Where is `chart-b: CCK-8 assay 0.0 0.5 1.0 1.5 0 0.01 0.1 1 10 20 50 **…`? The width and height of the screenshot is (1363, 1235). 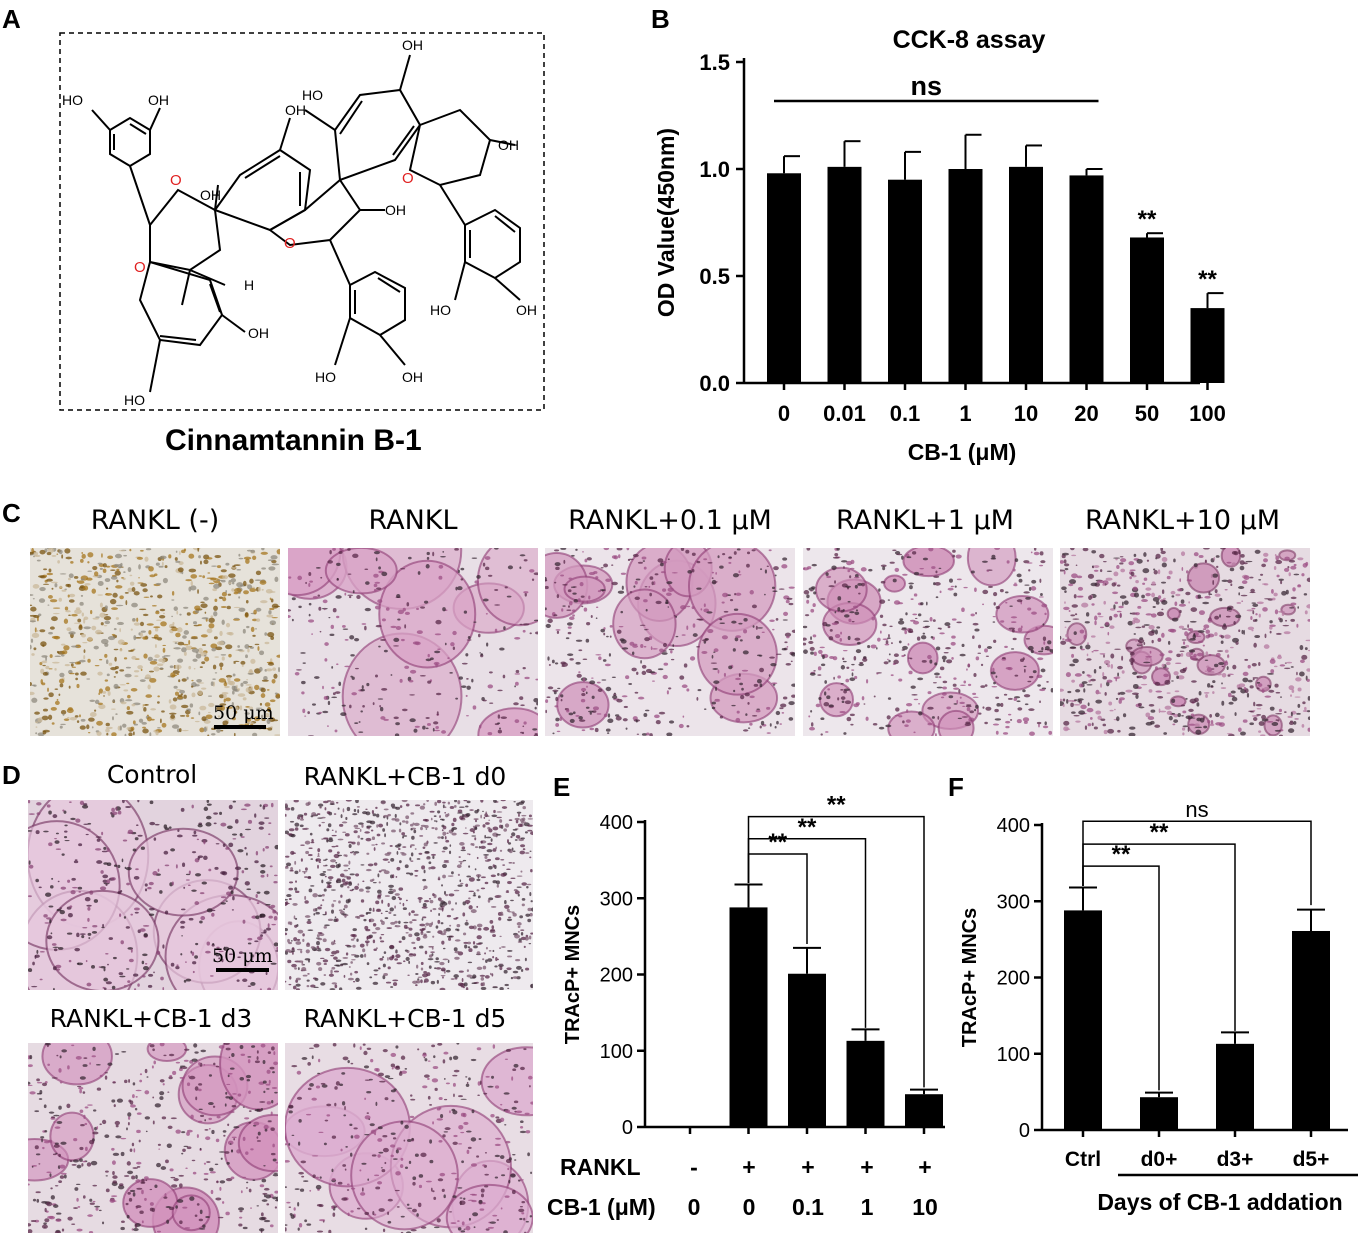
chart-b: CCK-8 assay 0.0 0.5 1.0 1.5 0 0.01 0.1 1 10 20 50 **… is located at coordinates (939, 245).